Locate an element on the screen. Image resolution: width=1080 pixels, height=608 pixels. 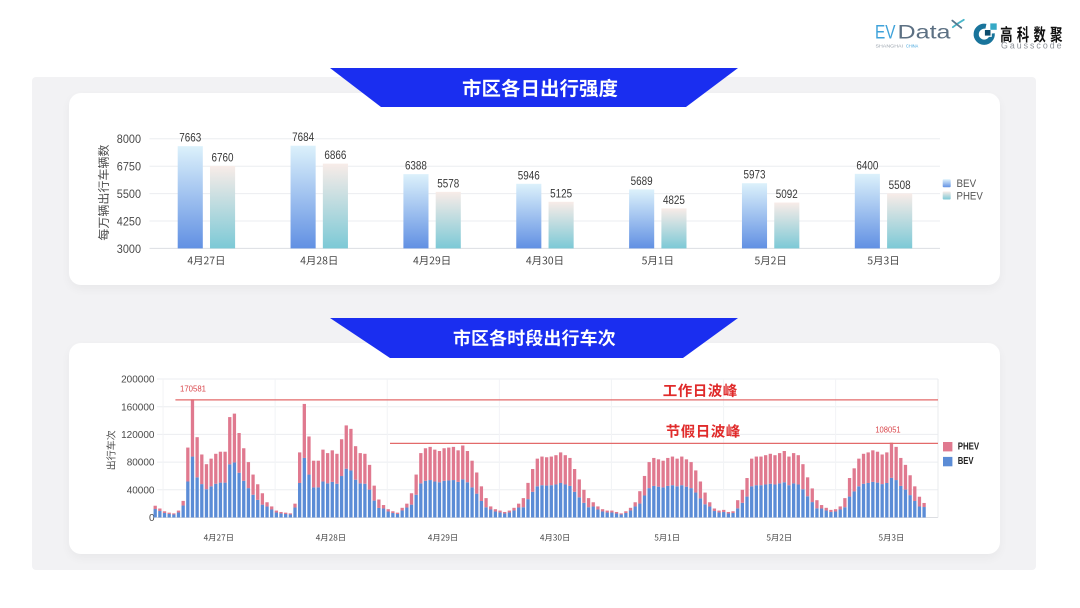
svg-text: 6866 is located at coordinates (335, 156).